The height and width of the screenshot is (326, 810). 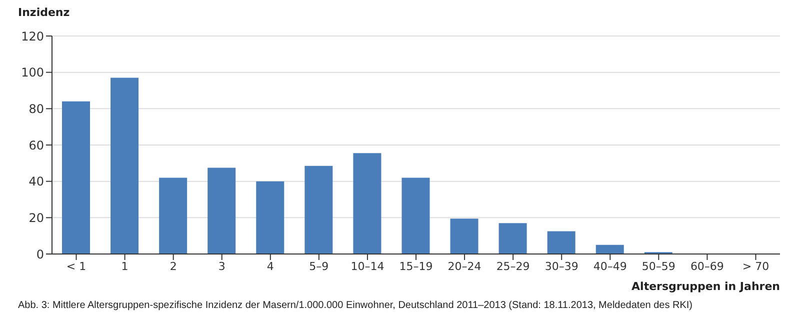 What do you see at coordinates (561, 266) in the screenshot?
I see `x-tick-label: 30–39` at bounding box center [561, 266].